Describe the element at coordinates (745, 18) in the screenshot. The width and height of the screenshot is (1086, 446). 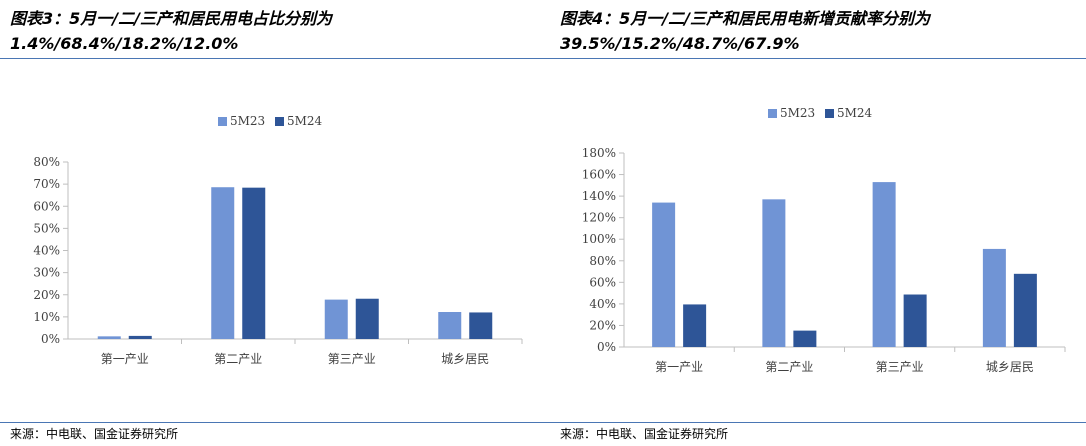
I see `chart-title-line1: 图表4：5月一/二/三产和居民用电新增贡献率分别为` at that location.